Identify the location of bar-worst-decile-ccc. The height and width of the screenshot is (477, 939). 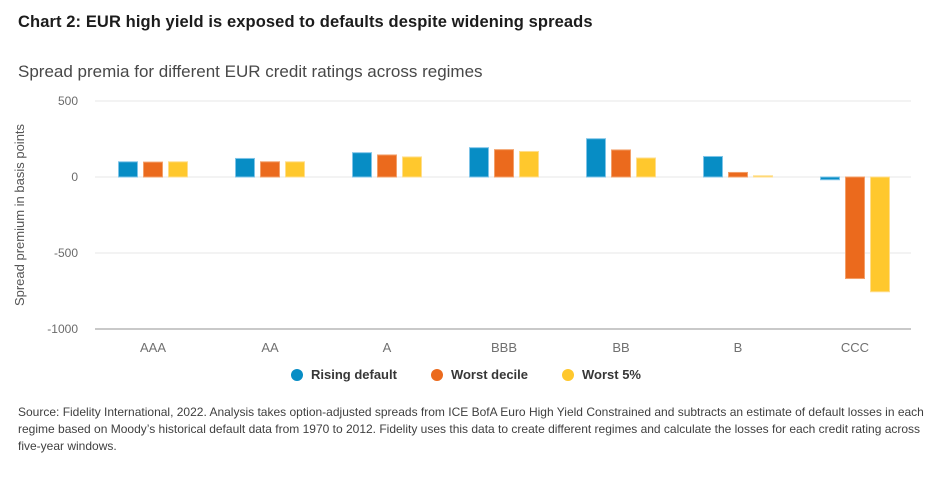
(855, 228).